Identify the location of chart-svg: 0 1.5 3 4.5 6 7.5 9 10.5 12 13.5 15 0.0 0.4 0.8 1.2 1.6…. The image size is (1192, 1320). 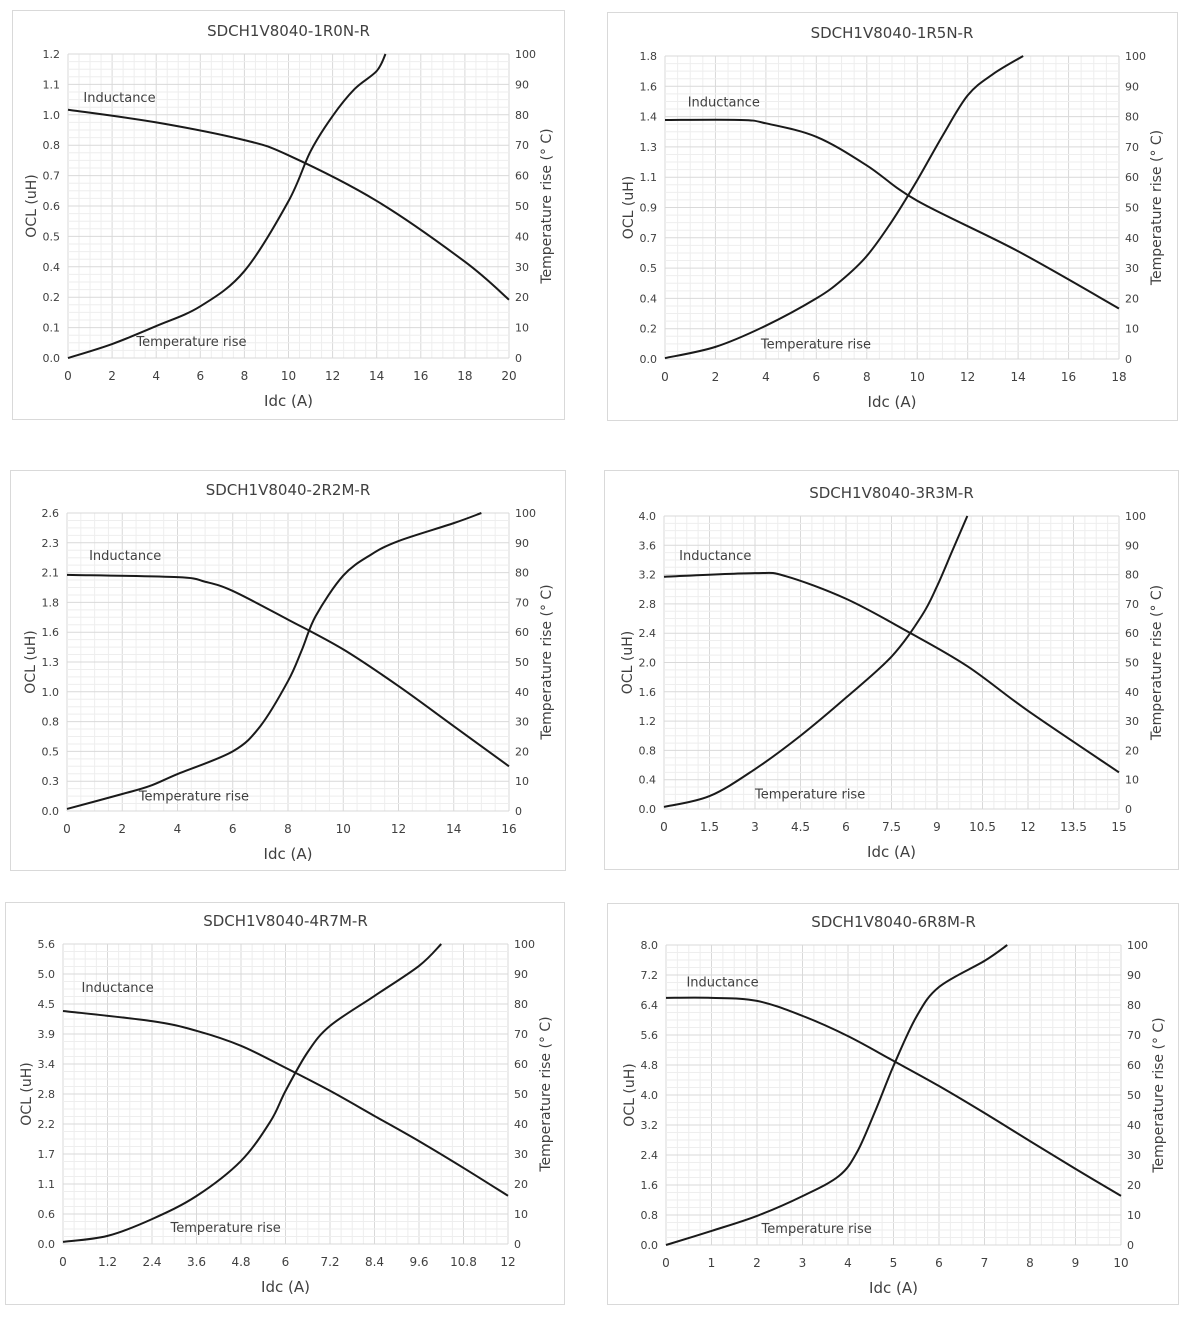
(892, 672).